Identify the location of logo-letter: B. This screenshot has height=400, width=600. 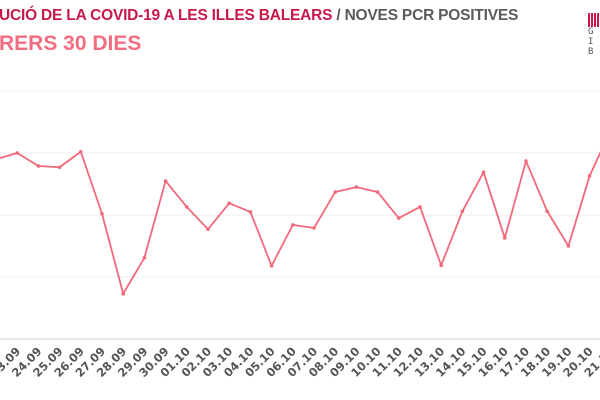
(591, 52).